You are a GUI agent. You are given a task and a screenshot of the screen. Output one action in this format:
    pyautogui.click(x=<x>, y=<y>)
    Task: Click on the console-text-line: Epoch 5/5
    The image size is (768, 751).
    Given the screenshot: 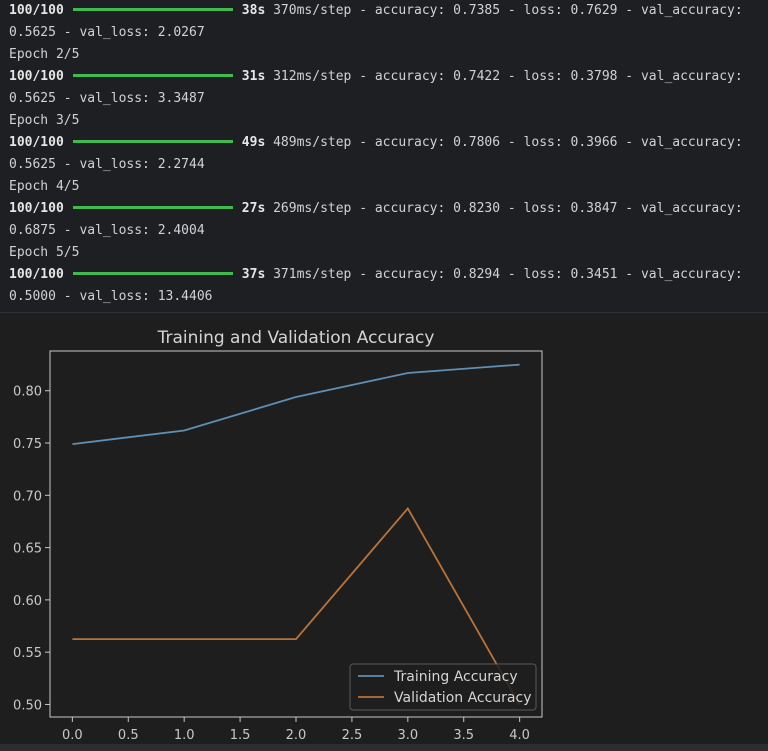 What is the action you would take?
    pyautogui.click(x=44, y=252)
    